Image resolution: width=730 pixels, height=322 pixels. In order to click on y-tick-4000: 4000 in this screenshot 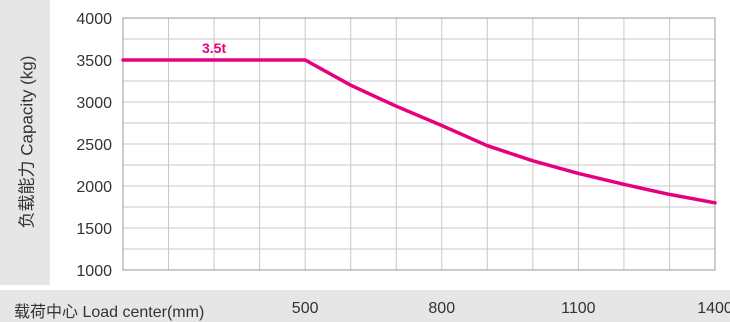, I will do `click(94, 19)`.